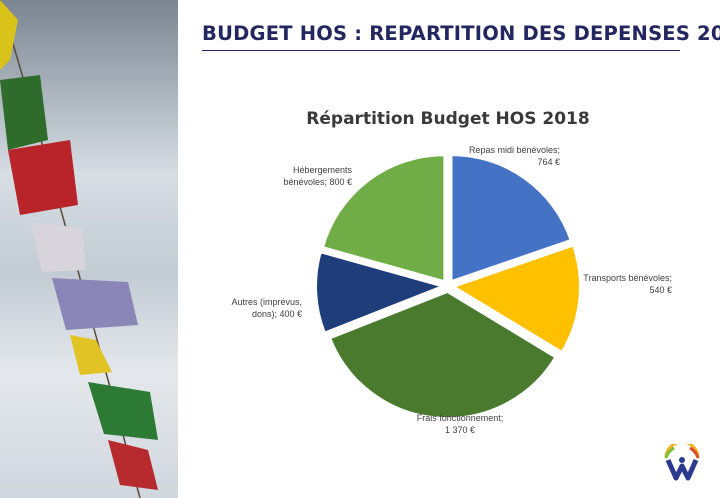  Describe the element at coordinates (441, 50) in the screenshot. I see `title-divider` at that location.